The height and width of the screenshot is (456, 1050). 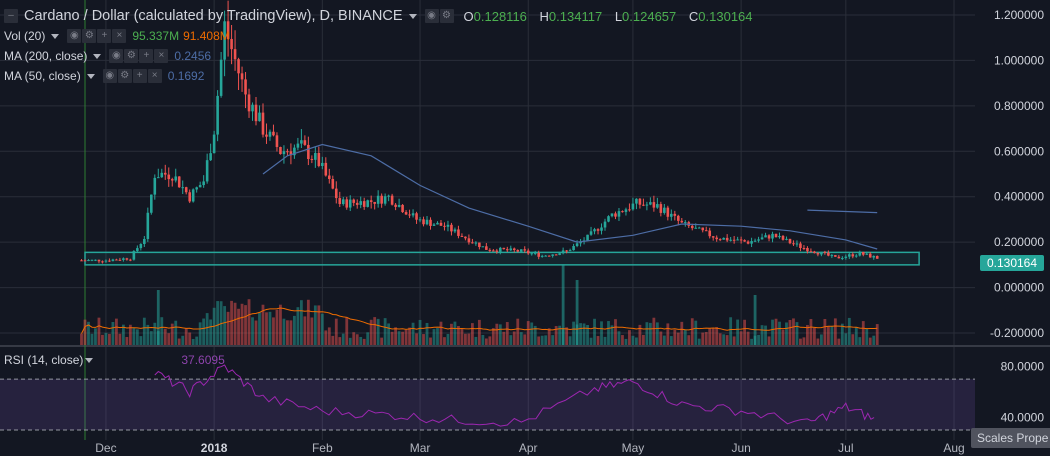 What do you see at coordinates (44, 360) in the screenshot?
I see `rsi-label: RSI (14, close)` at bounding box center [44, 360].